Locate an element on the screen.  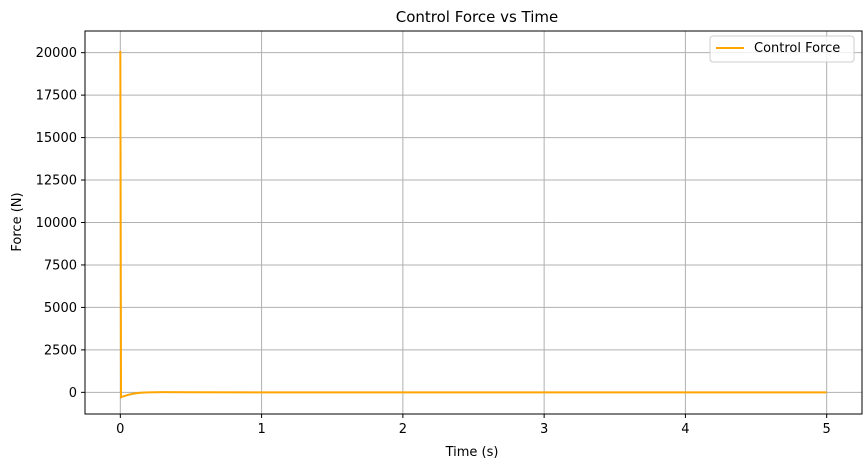
y-tick-label: 10000 is located at coordinates (56, 223).